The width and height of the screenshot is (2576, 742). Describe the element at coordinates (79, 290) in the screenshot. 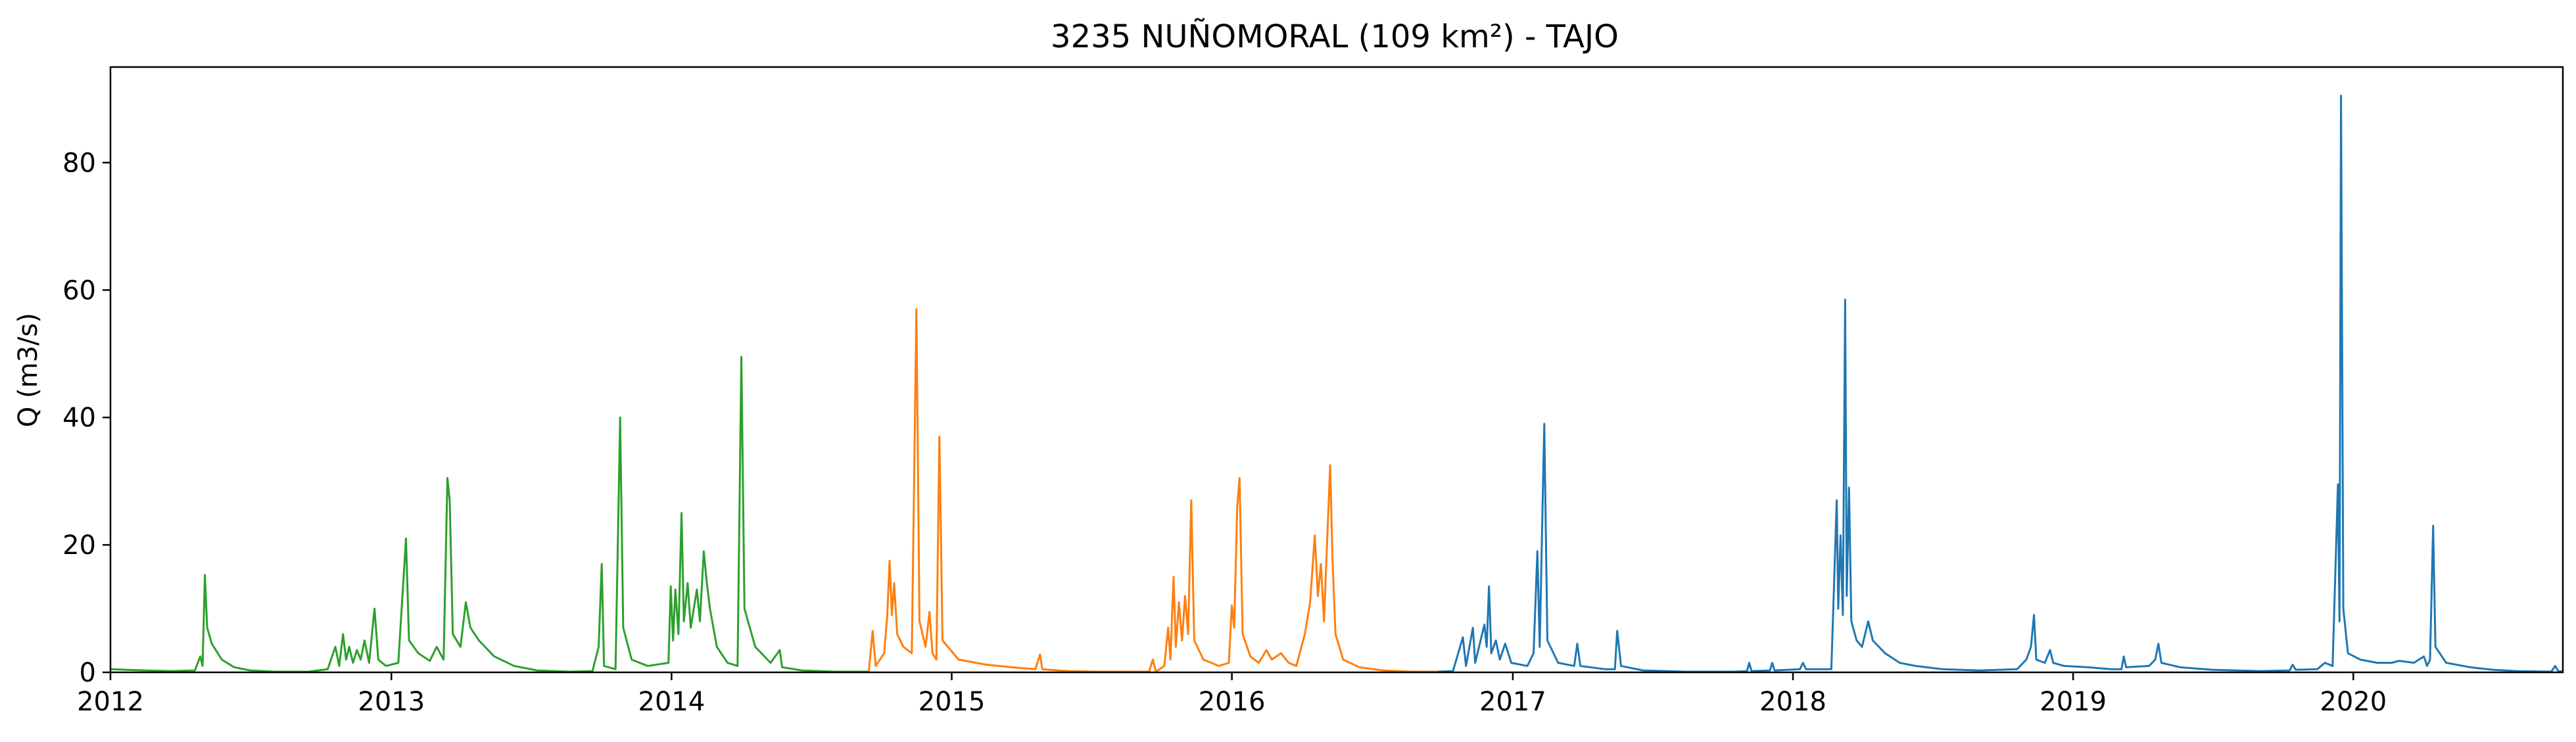

I see `y-tick-label-60: 60` at that location.